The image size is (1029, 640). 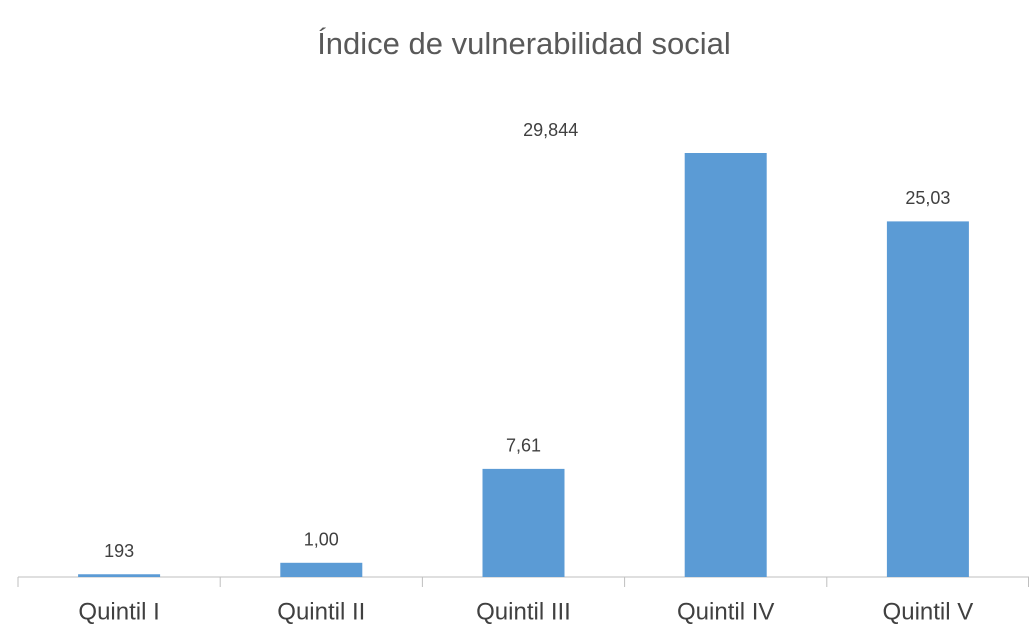 What do you see at coordinates (321, 540) in the screenshot?
I see `data-label: 1,00` at bounding box center [321, 540].